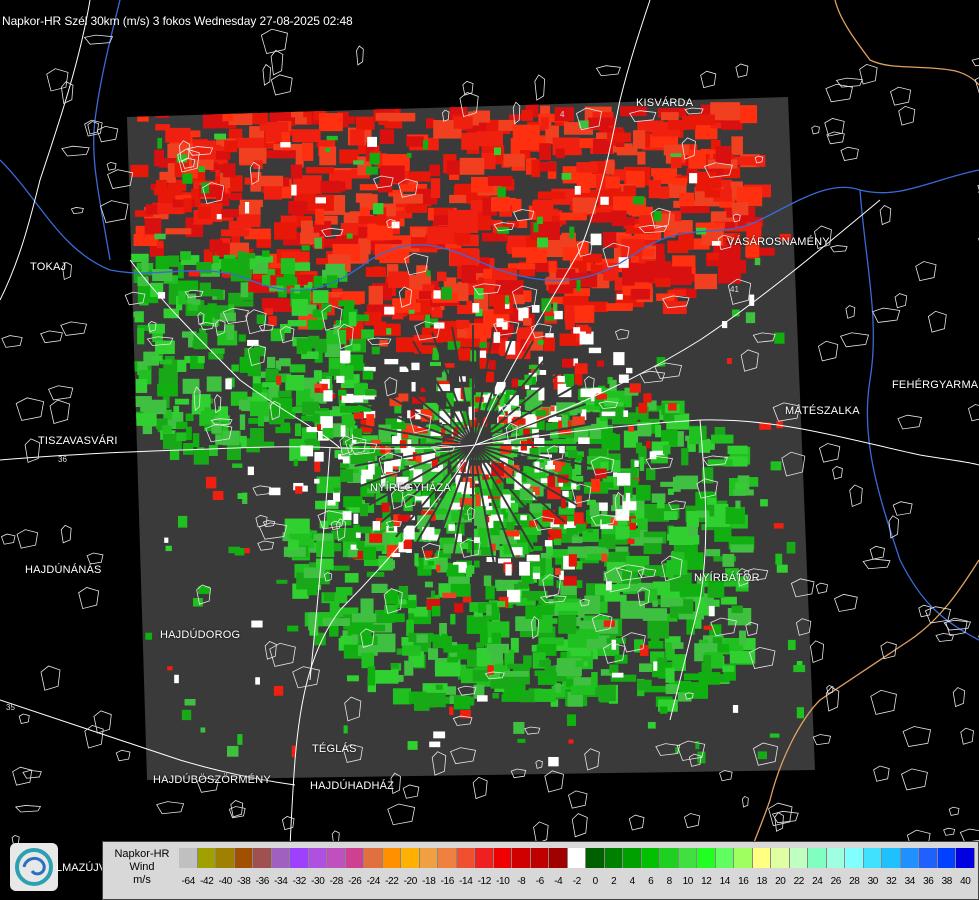 The image size is (979, 900). Describe the element at coordinates (200, 635) in the screenshot. I see `city-label-hajdudorog: HAJDÚDOROG` at that location.